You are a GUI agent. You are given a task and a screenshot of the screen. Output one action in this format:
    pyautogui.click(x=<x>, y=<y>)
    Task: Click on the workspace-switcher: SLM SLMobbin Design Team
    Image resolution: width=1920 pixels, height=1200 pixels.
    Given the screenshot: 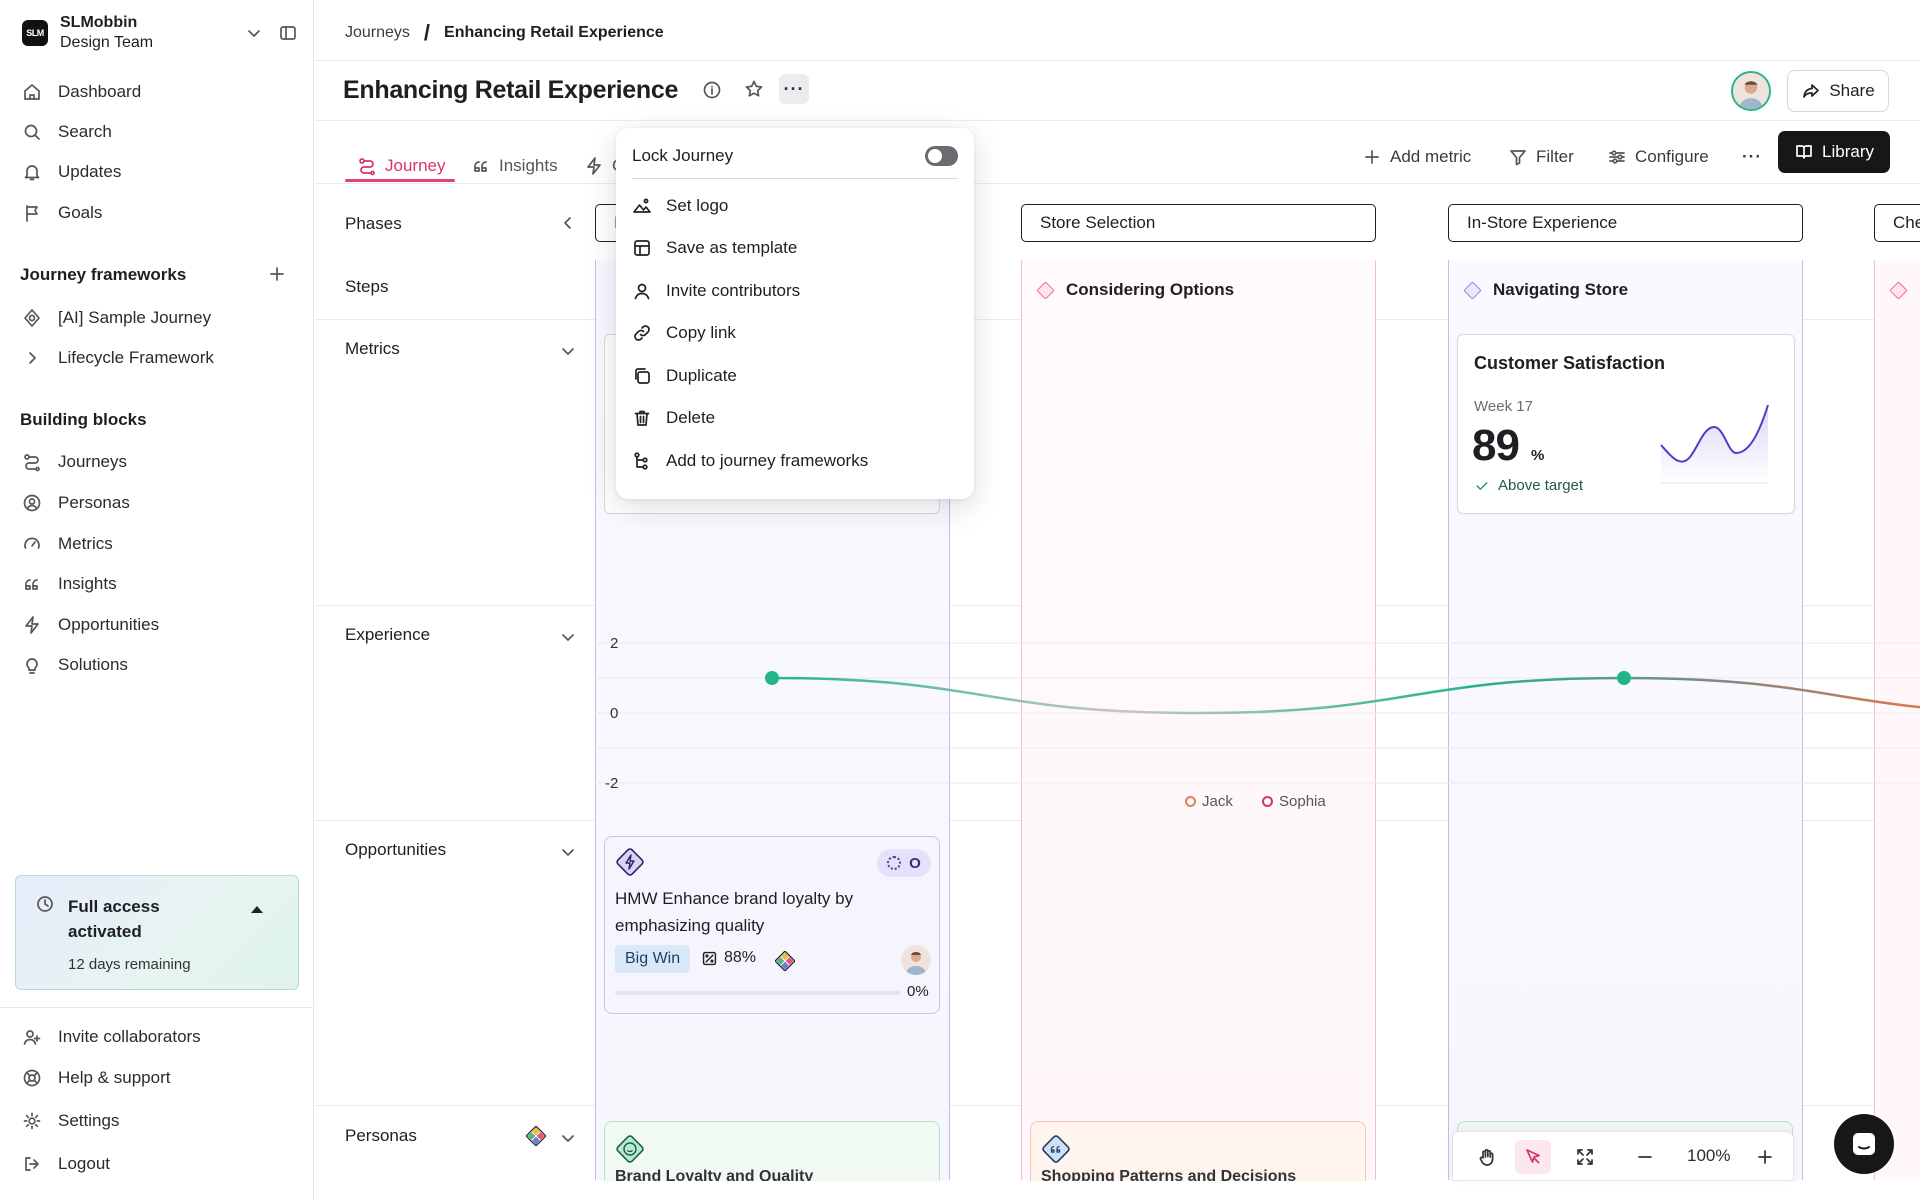 What is the action you would take?
    pyautogui.click(x=162, y=33)
    